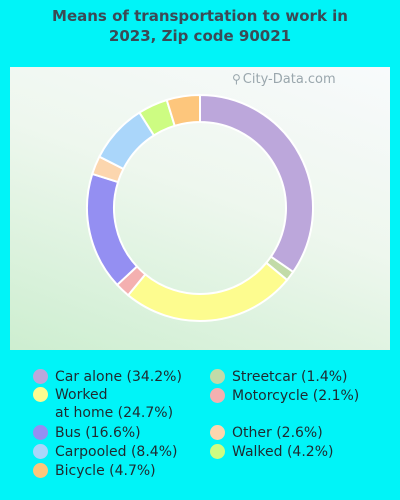 The width and height of the screenshot is (400, 500). What do you see at coordinates (296, 396) in the screenshot?
I see `legend-label-motorcycle: Motorcycle (2.1%)` at bounding box center [296, 396].